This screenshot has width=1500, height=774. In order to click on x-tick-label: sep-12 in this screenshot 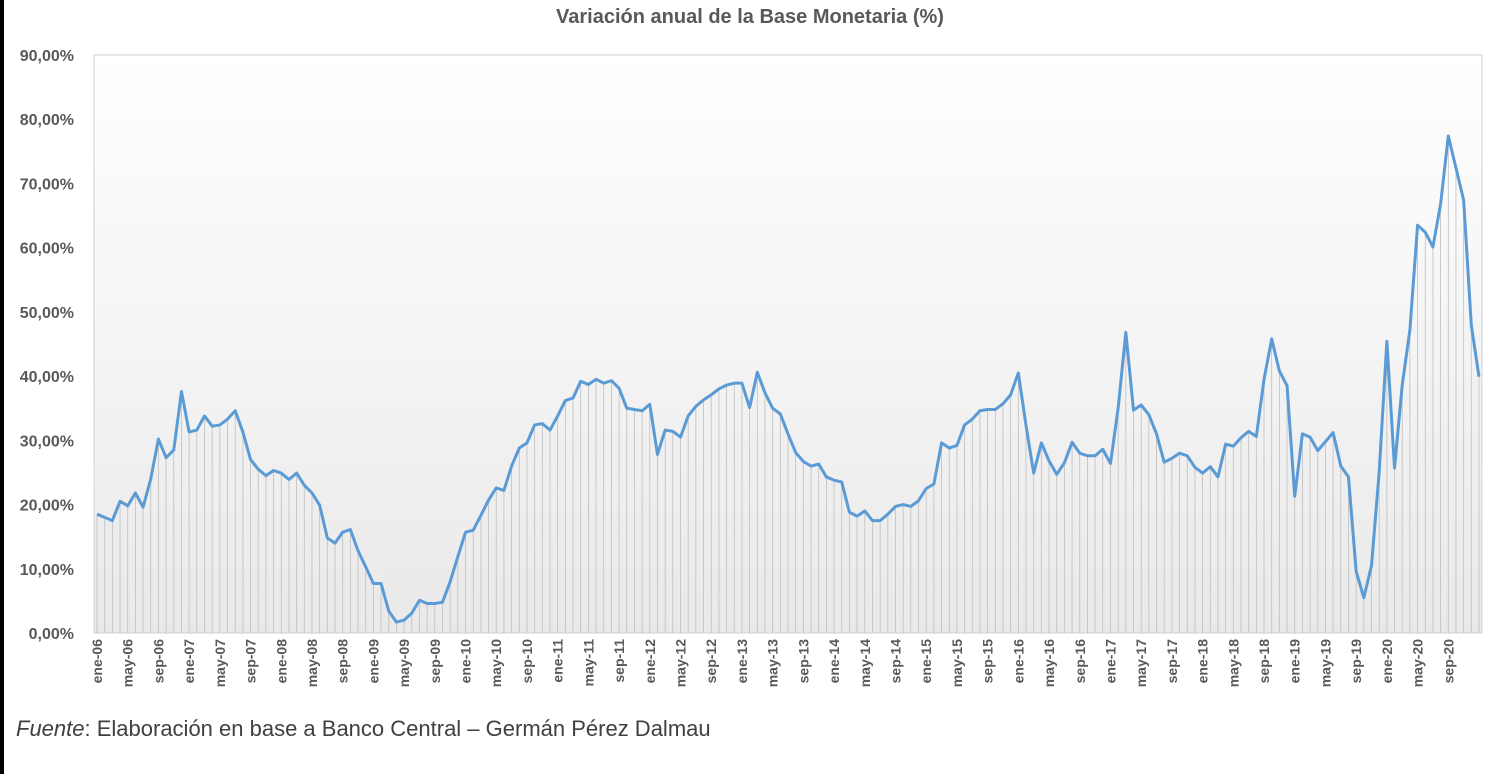, I will do `click(711, 661)`.